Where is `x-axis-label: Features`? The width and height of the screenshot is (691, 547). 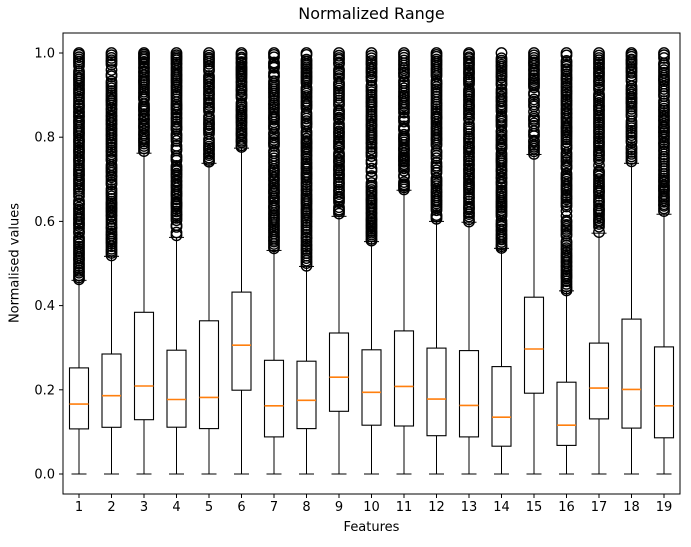 x-axis-label: Features is located at coordinates (371, 527).